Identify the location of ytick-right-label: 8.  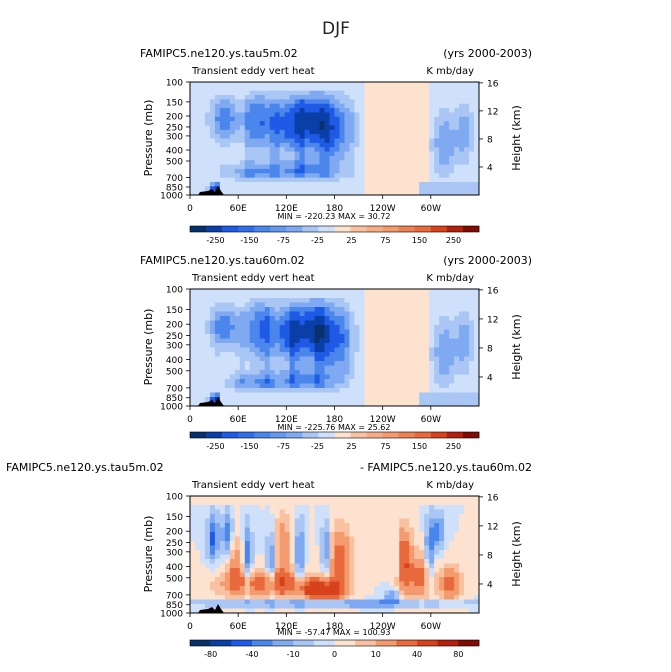
(490, 349).